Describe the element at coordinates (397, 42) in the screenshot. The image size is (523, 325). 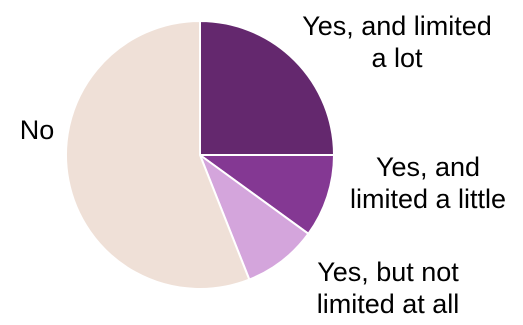
I see `label-yes-limited-a-lot: Yes, and limited a lot` at that location.